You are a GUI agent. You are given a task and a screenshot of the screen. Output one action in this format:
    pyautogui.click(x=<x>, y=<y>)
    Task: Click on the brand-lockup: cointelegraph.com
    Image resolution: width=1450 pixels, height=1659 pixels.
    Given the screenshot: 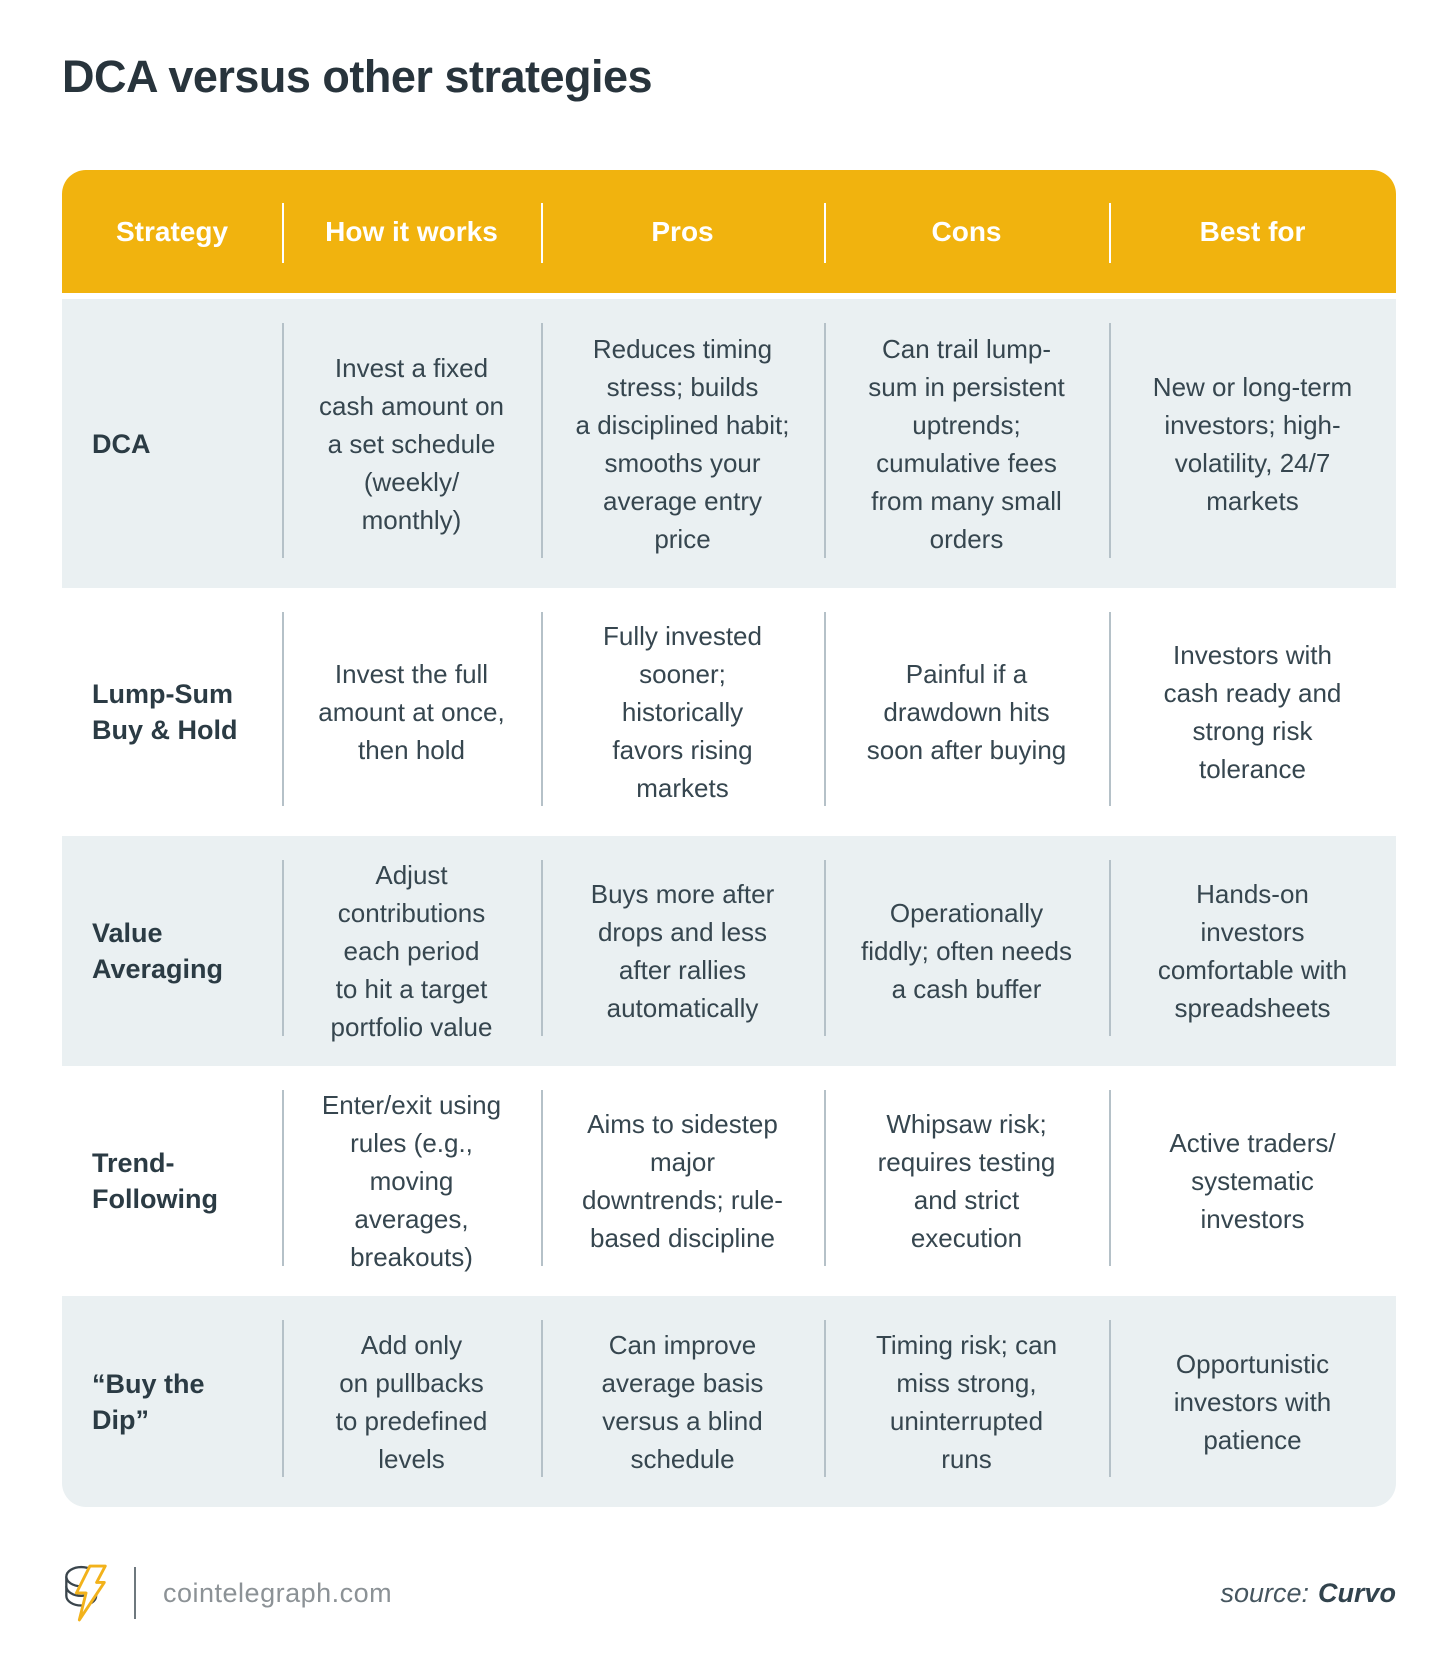 What is the action you would take?
    pyautogui.click(x=227, y=1593)
    